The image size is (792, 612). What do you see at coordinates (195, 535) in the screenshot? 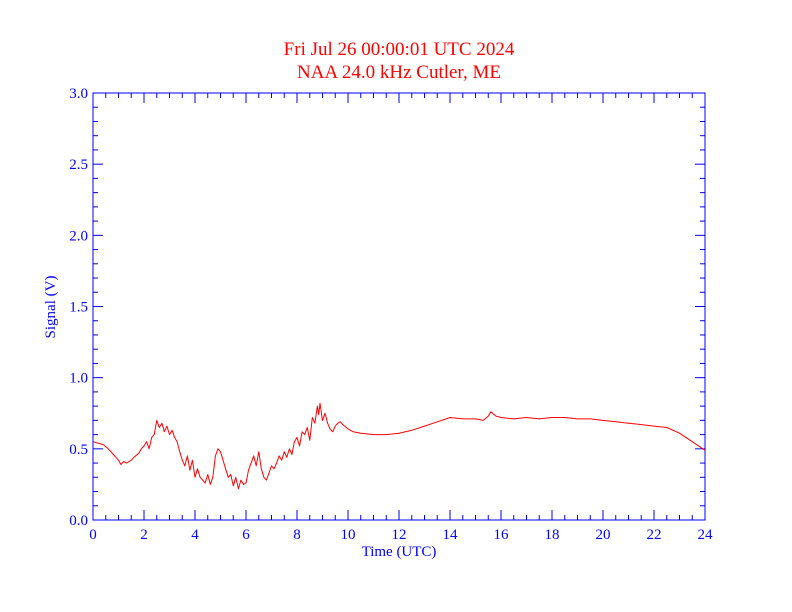
I see `x-tick-label: 4` at bounding box center [195, 535].